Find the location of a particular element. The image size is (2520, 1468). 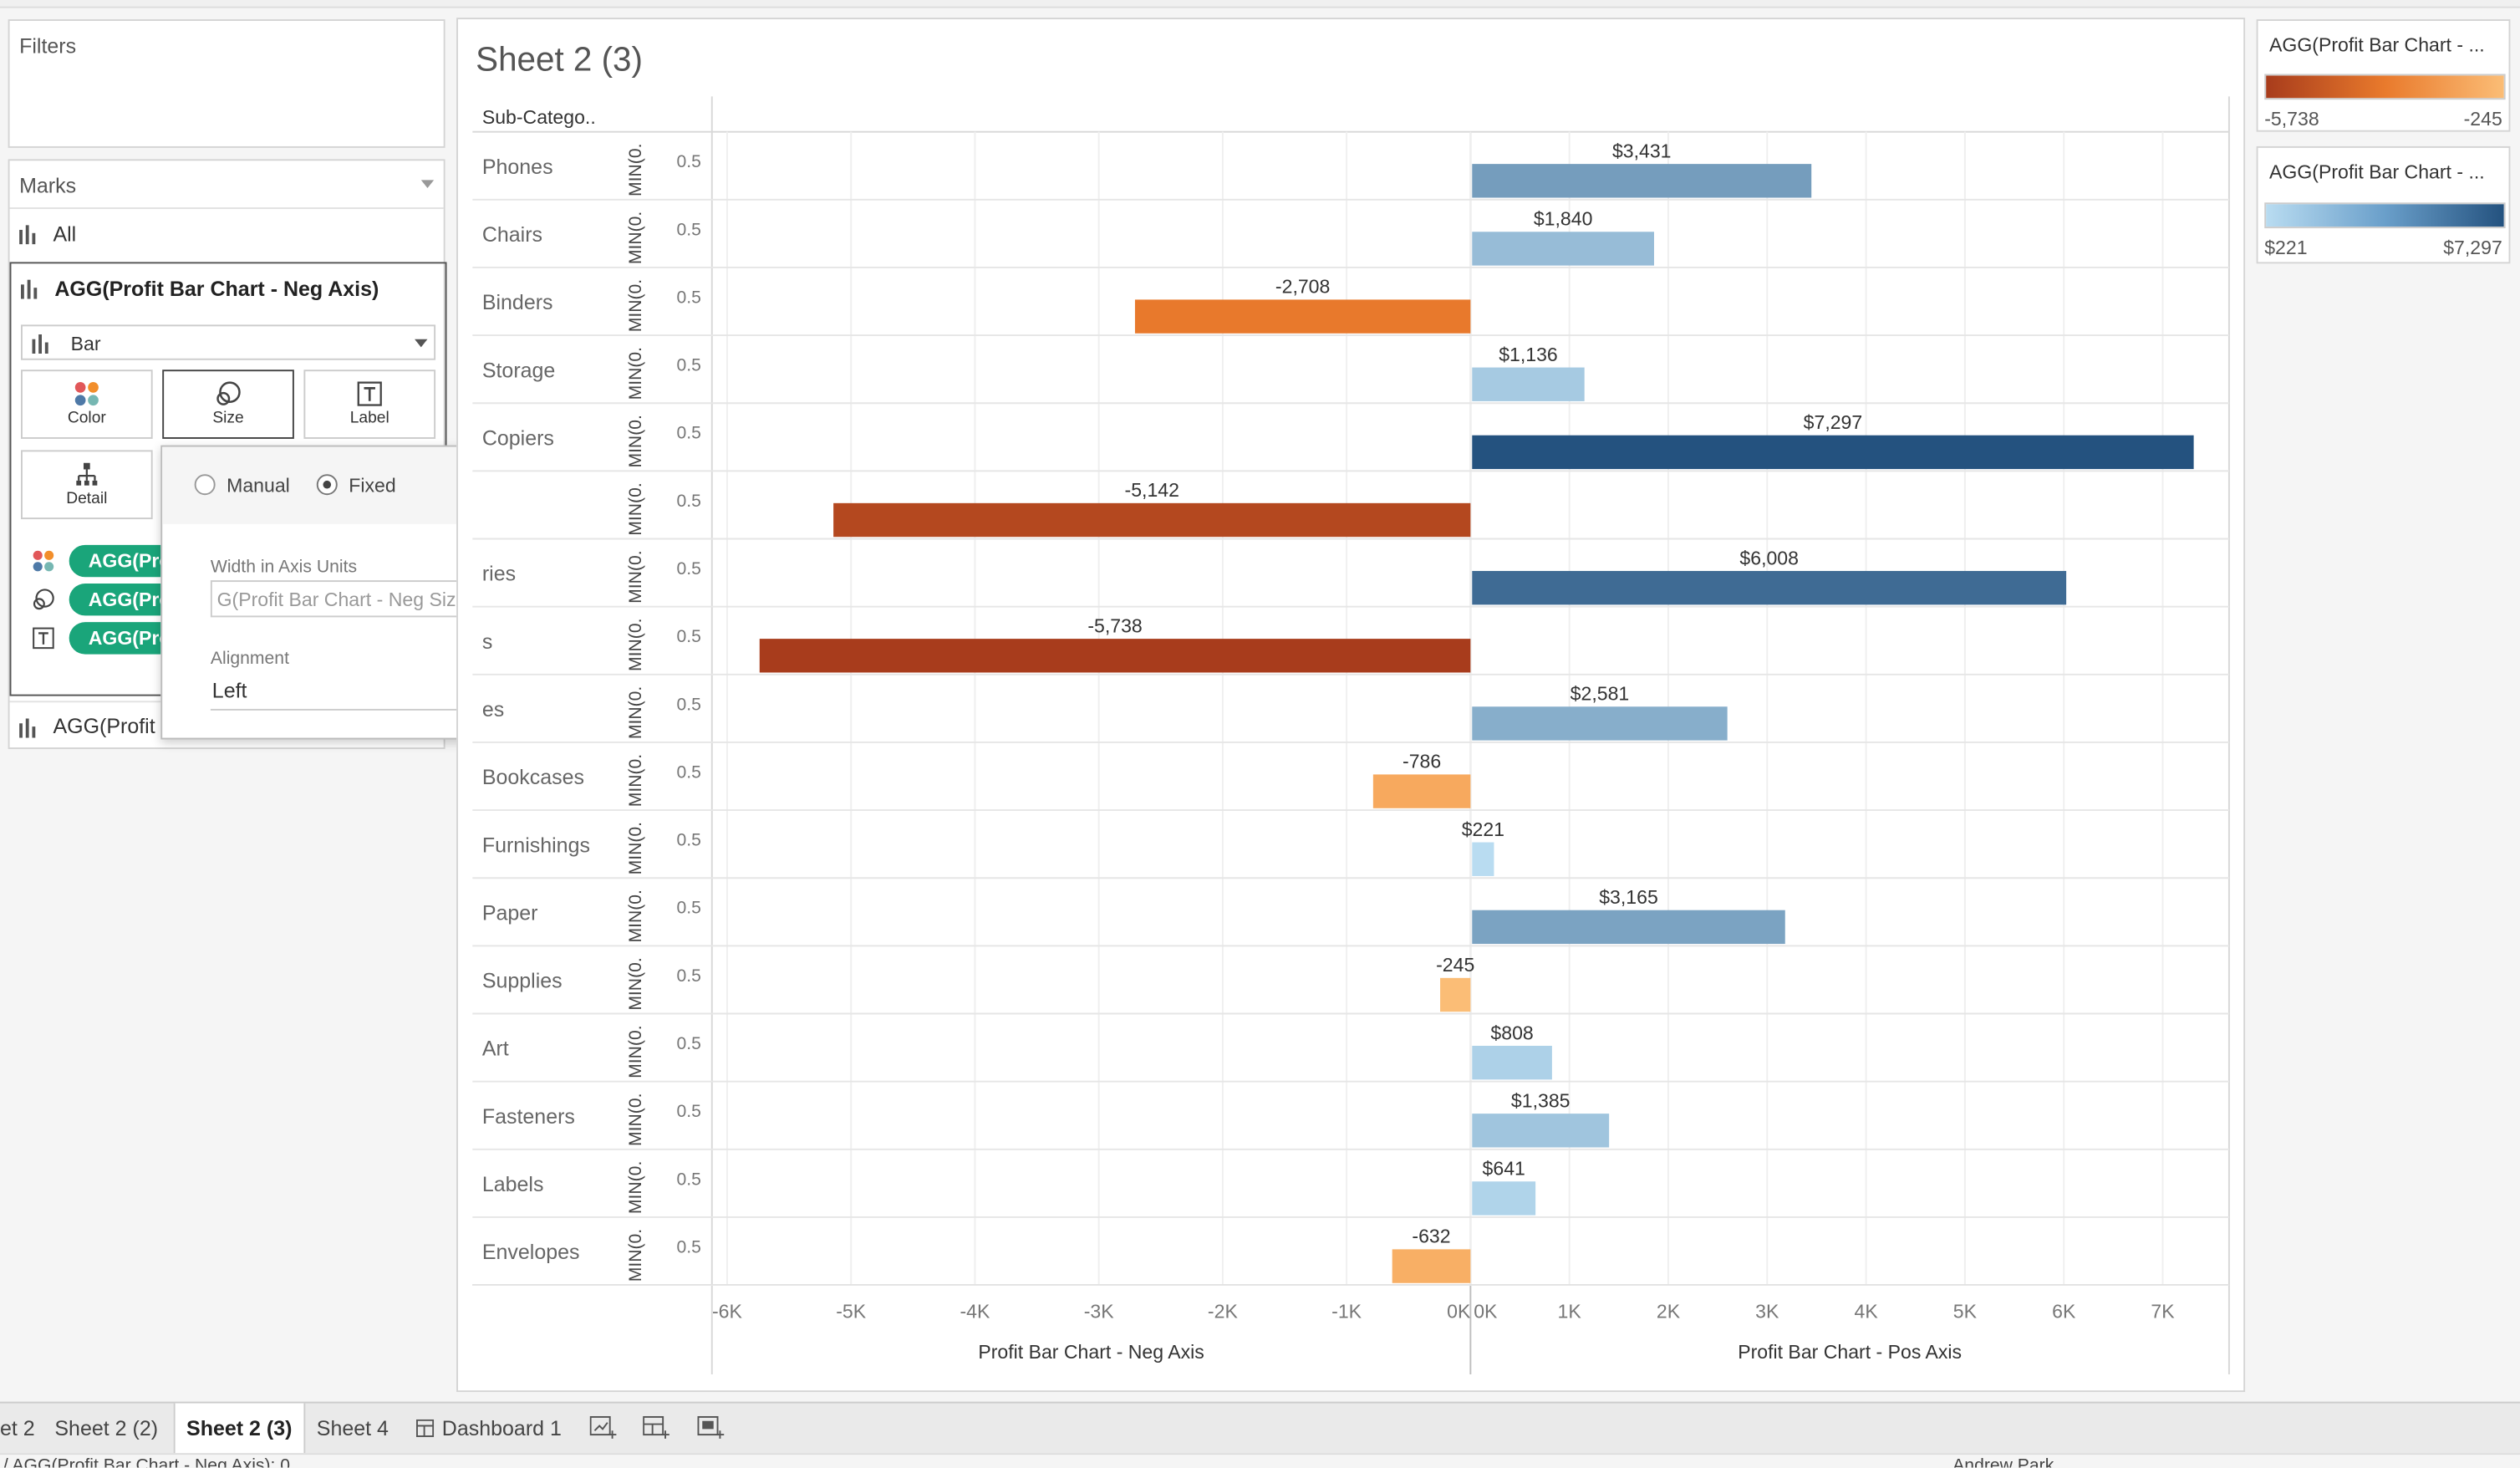

row-category-label: Art is located at coordinates (495, 1049).